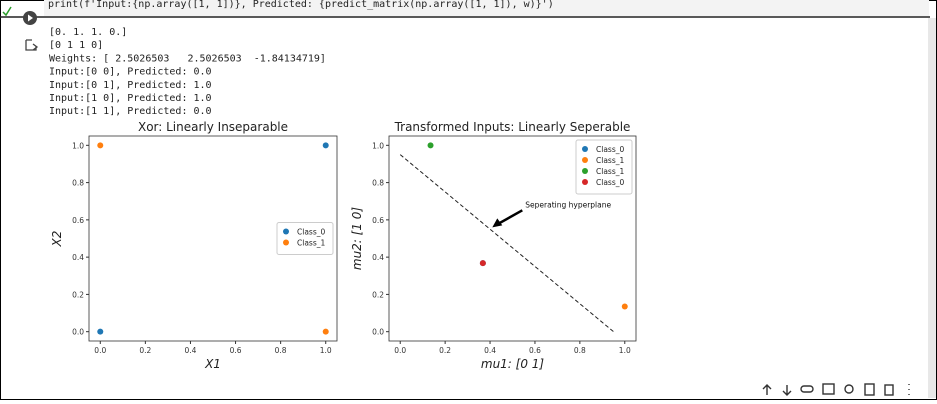 The height and width of the screenshot is (404, 937). Describe the element at coordinates (7, 11) in the screenshot. I see `run-check` at that location.